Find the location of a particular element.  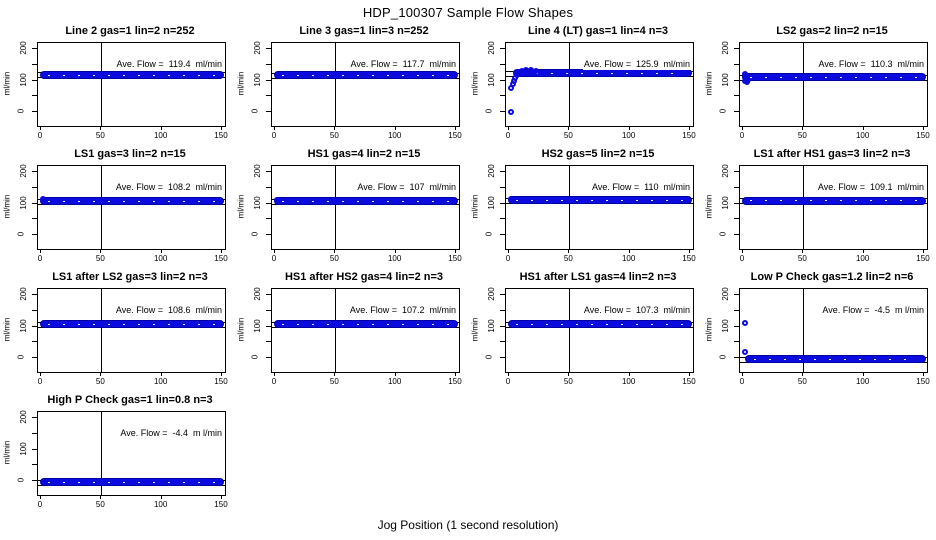

plot-area: Ave. Flow = 107.2 ml/min is located at coordinates (365, 330).